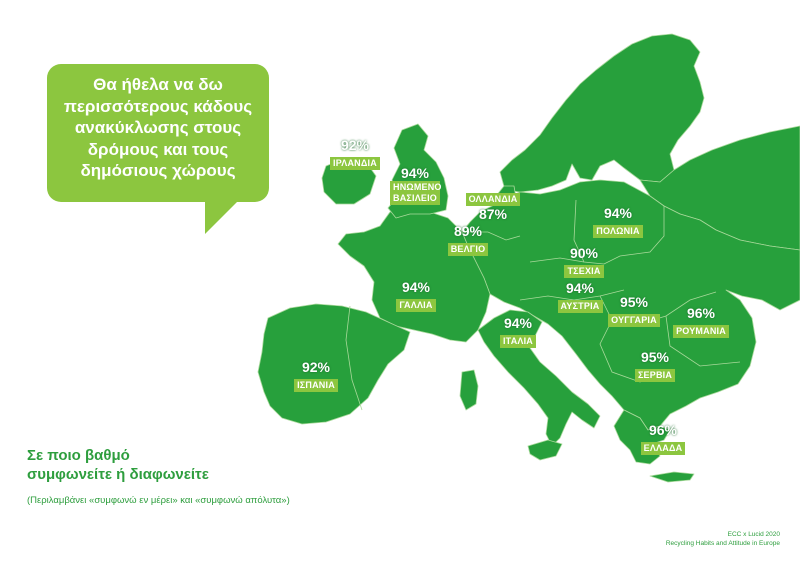  Describe the element at coordinates (222, 217) in the screenshot. I see `callout-tail` at that location.